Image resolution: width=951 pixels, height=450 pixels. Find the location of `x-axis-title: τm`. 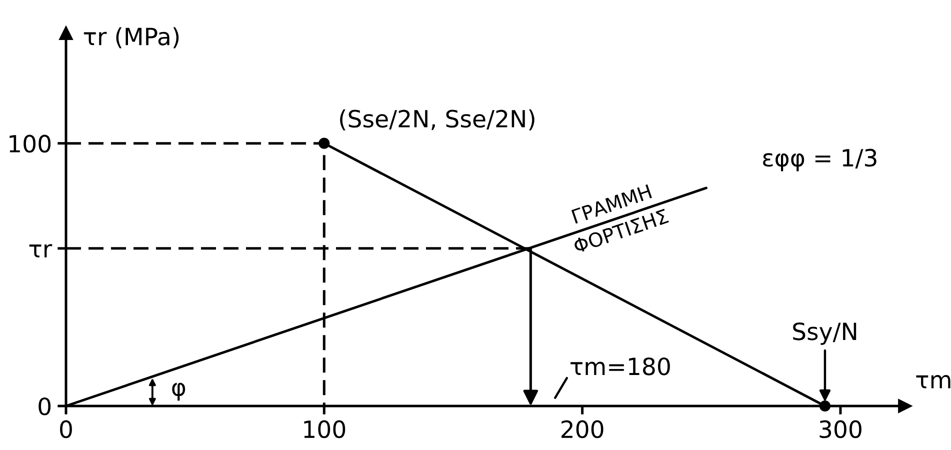

x-axis-title: τm is located at coordinates (933, 381).